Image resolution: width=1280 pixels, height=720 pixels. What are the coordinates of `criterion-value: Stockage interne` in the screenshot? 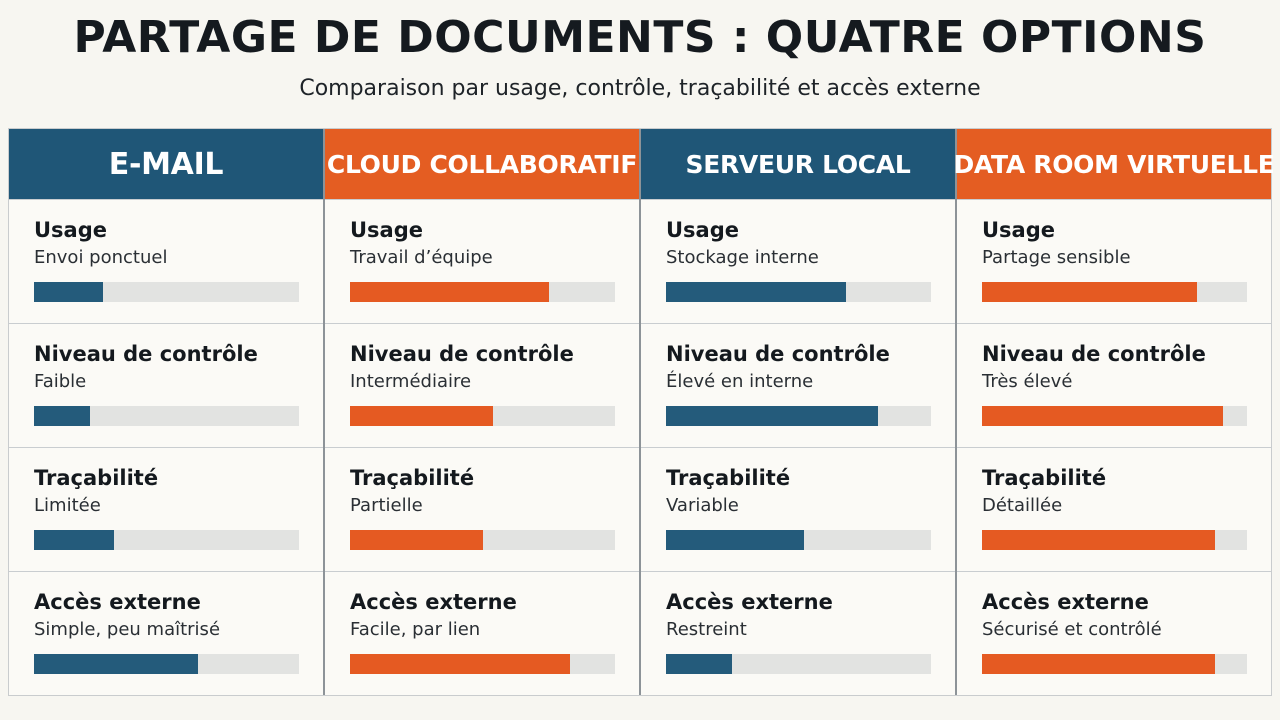 It's located at (742, 257).